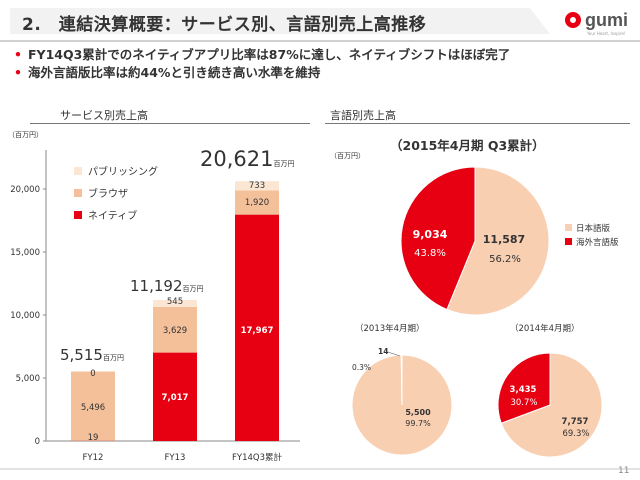  I want to click on title-bar-shape, so click(280, 21).